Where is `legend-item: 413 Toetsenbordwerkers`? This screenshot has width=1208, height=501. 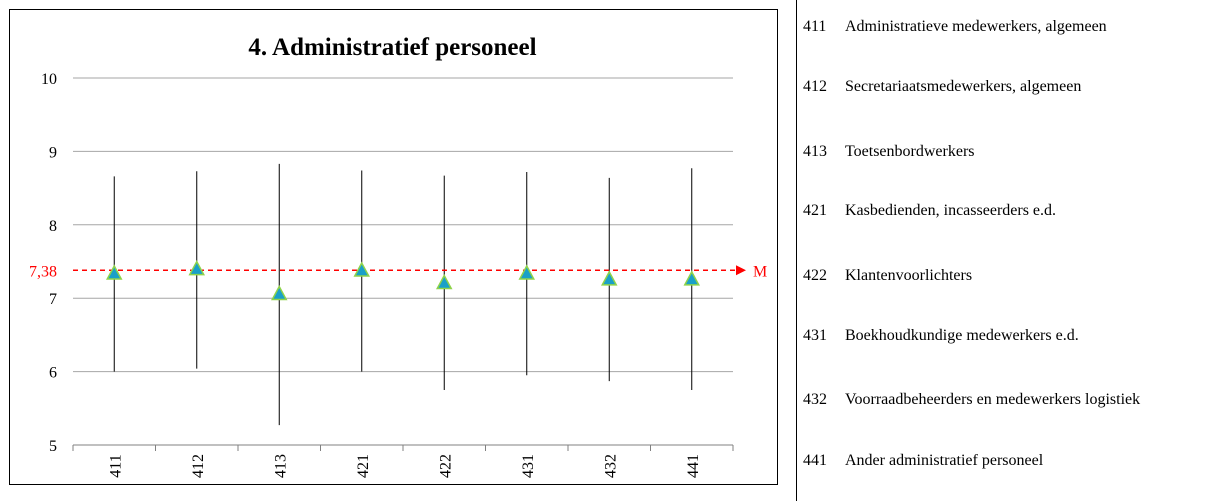 legend-item: 413 Toetsenbordwerkers is located at coordinates (889, 152).